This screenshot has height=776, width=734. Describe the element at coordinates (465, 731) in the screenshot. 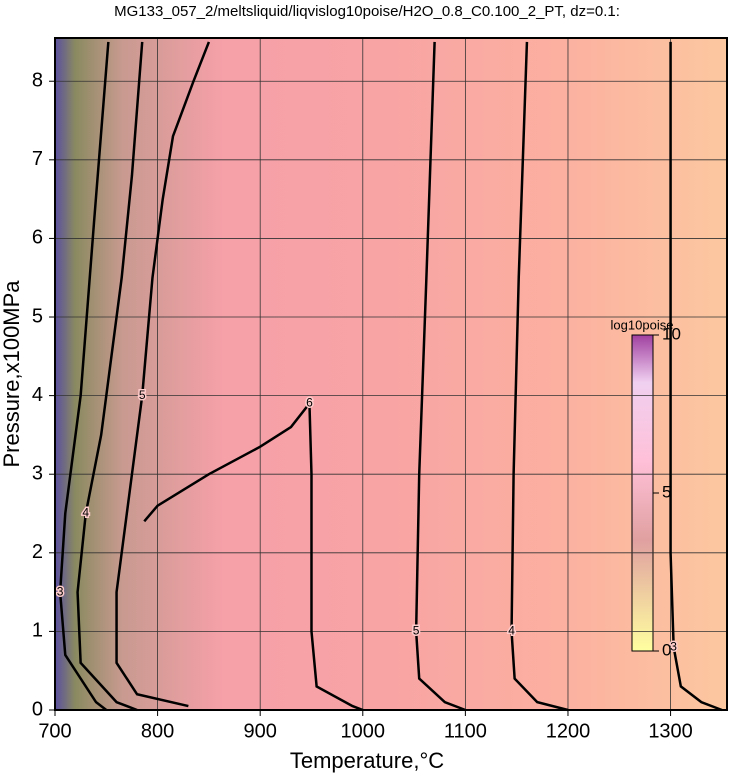

I see `x-tick-label: 1100` at that location.